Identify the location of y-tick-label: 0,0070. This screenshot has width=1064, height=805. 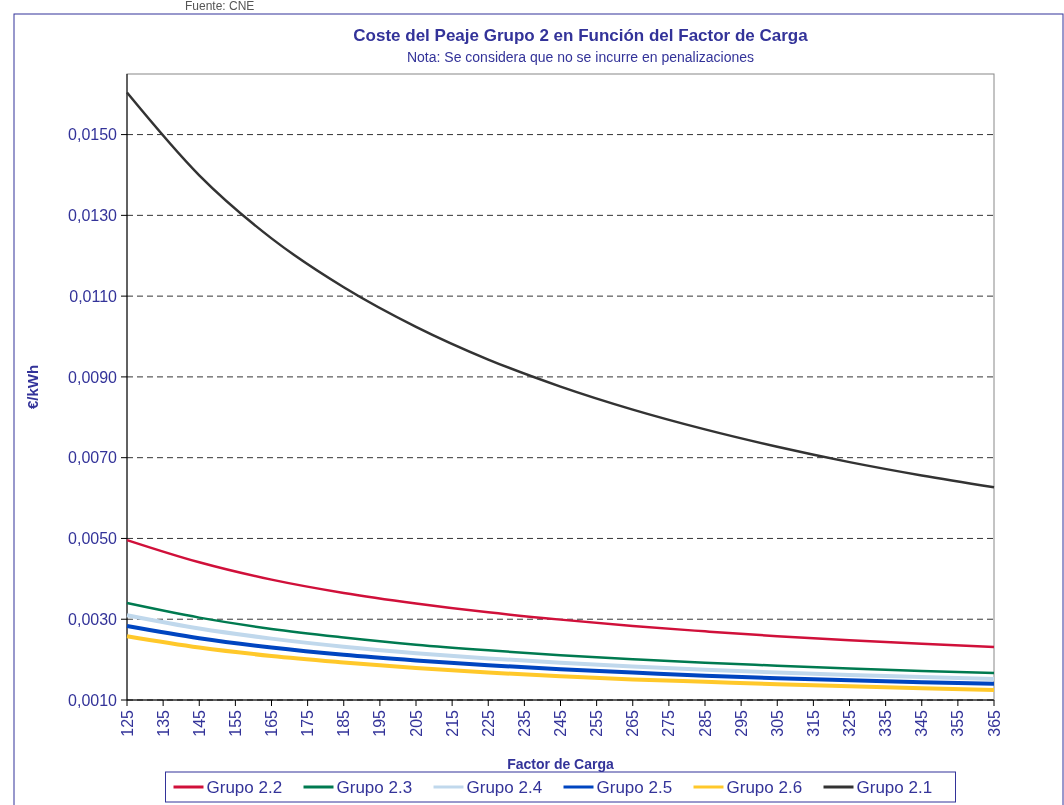
(93, 458).